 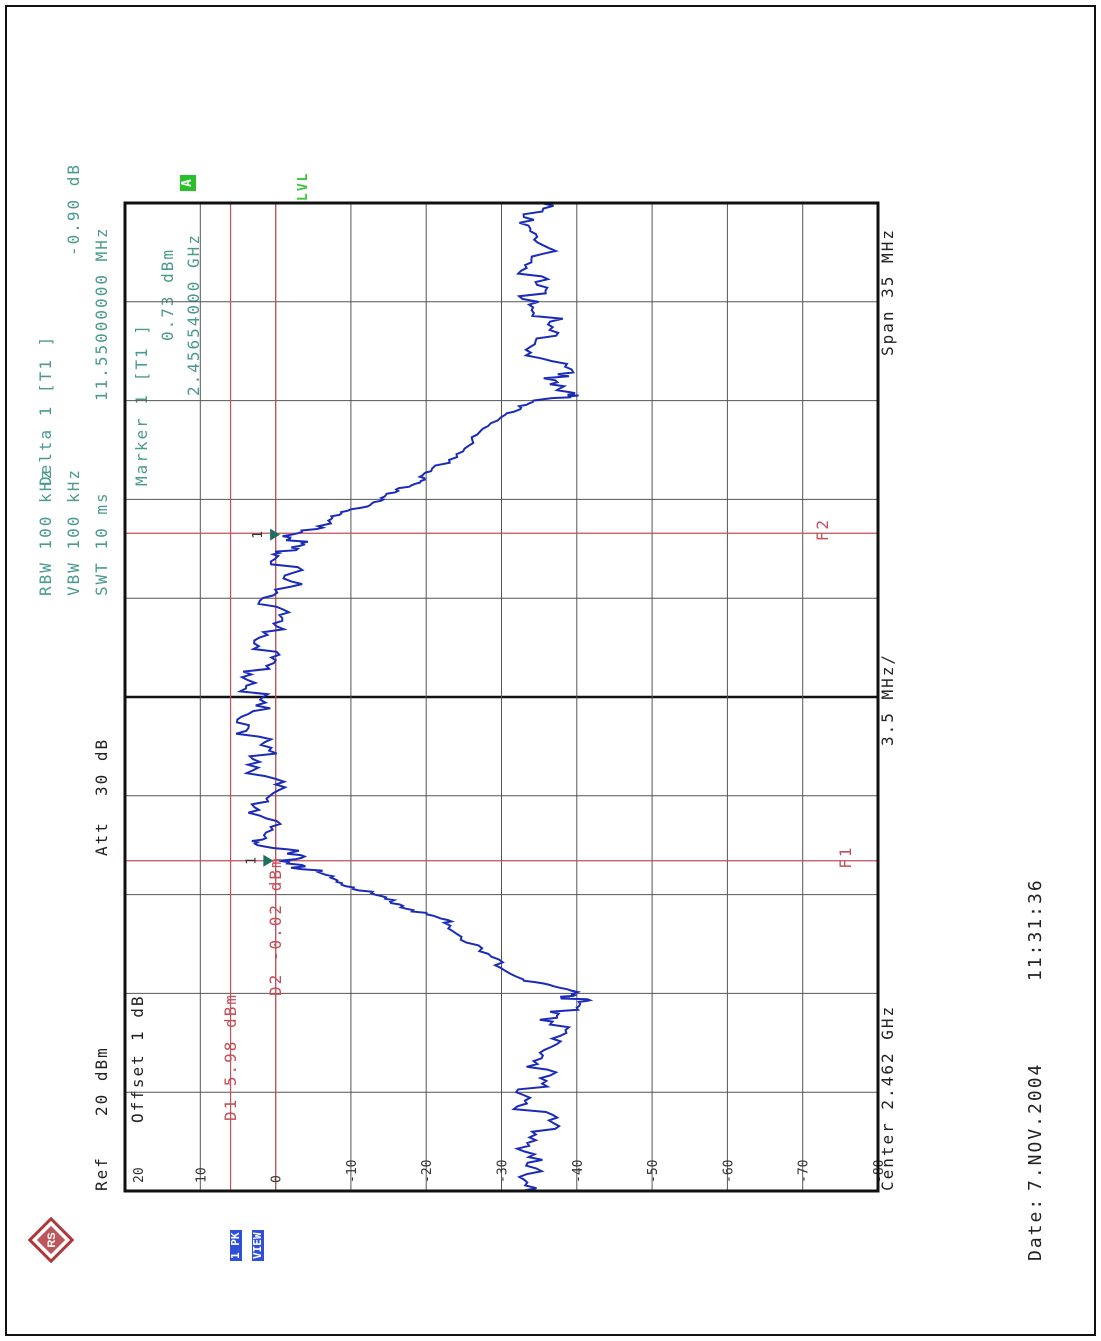 I want to click on time-value: 11:31:36, so click(x=1035, y=929).